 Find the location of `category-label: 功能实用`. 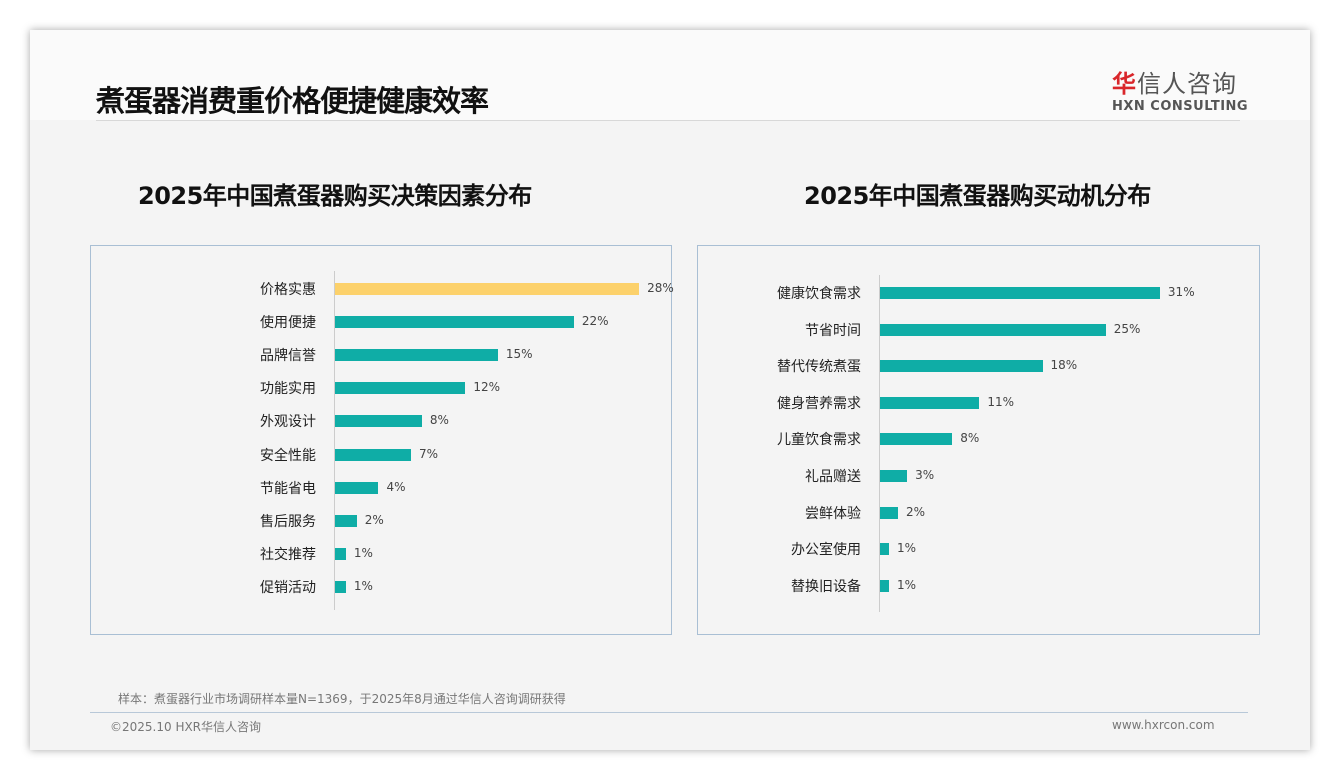

category-label: 功能实用 is located at coordinates (288, 389).